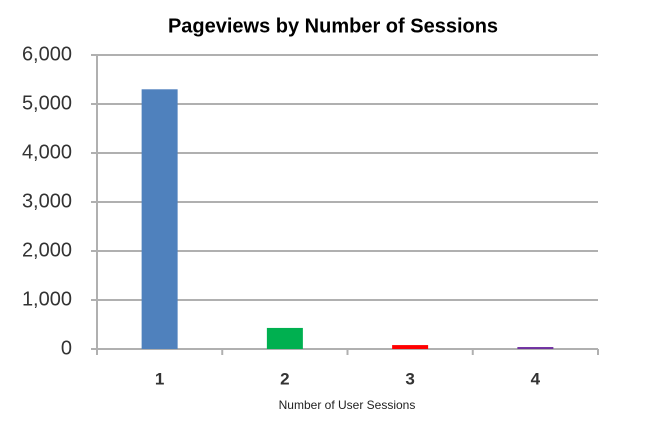 The width and height of the screenshot is (645, 422). What do you see at coordinates (333, 26) in the screenshot?
I see `chart-title: Pageviews by Number of Sessions` at bounding box center [333, 26].